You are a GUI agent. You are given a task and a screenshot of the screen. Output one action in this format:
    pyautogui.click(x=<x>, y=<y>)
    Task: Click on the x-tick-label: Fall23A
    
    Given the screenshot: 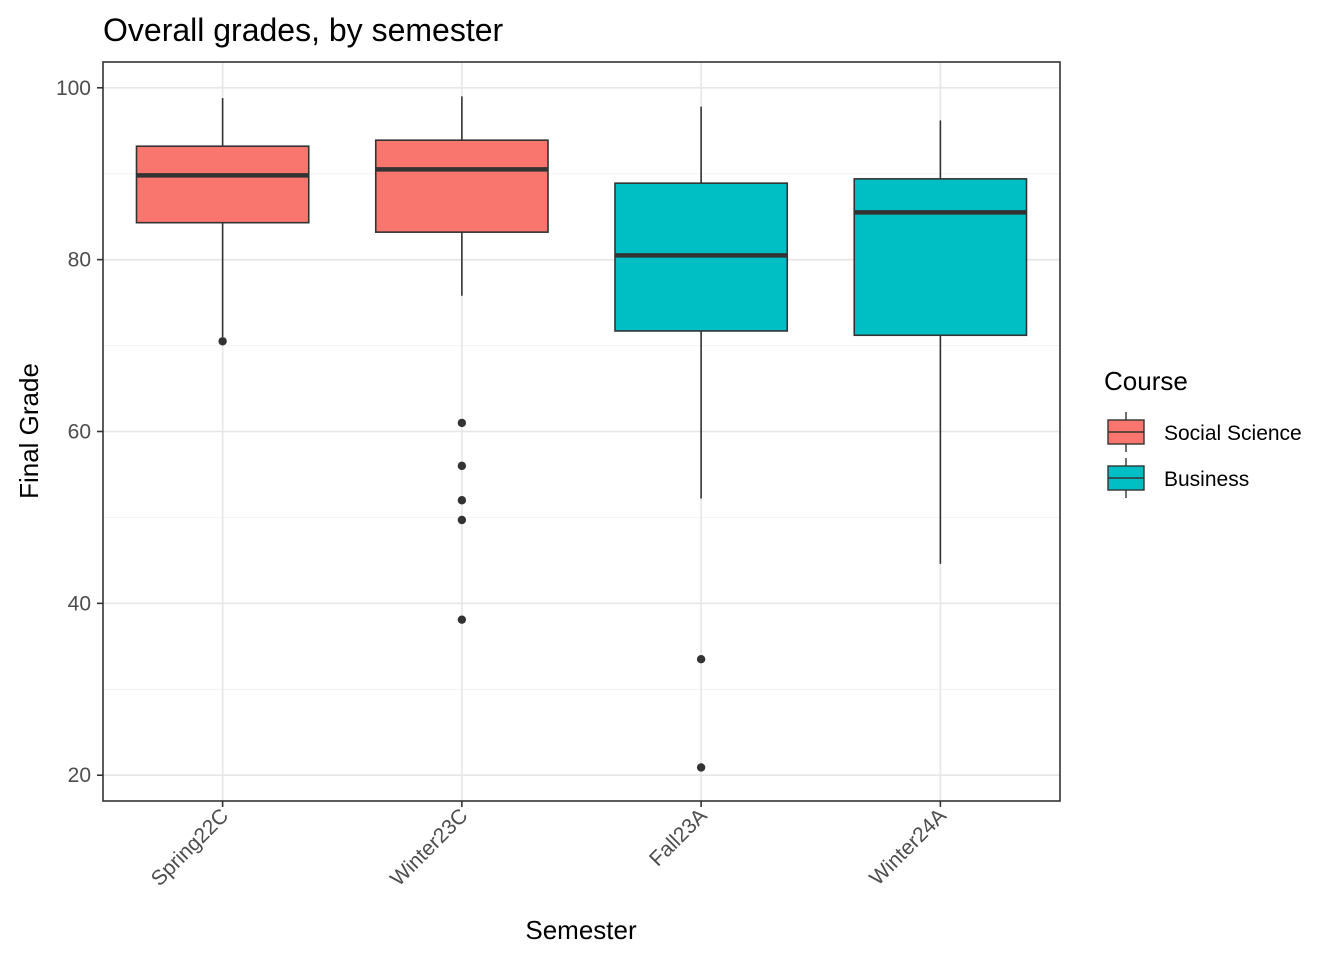 What is the action you would take?
    pyautogui.click(x=678, y=837)
    